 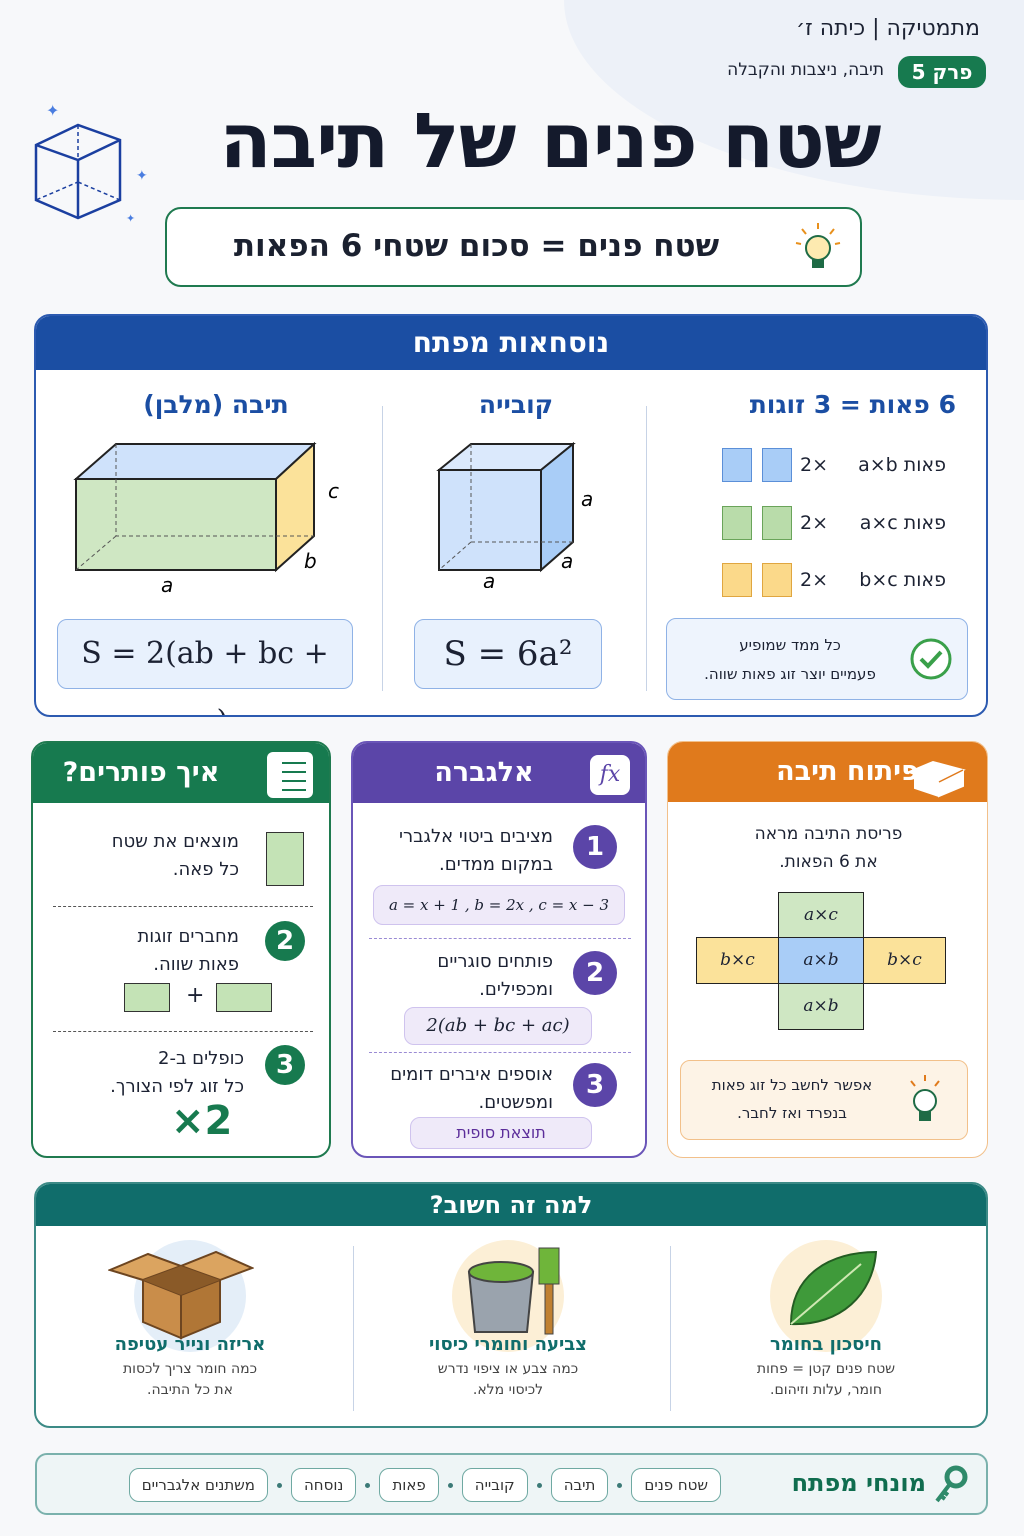 I want to click on step-text: ומפשטים., so click(x=516, y=1102).